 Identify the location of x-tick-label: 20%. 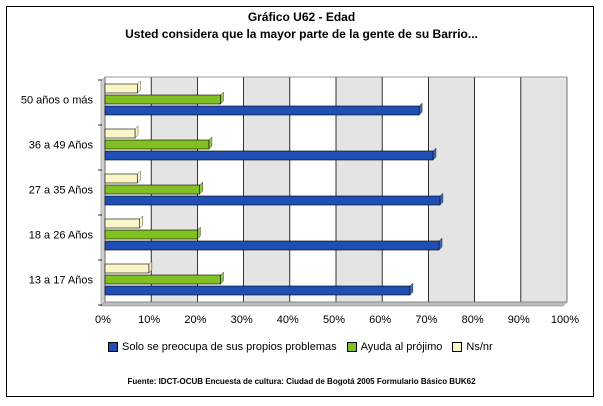
(195, 320).